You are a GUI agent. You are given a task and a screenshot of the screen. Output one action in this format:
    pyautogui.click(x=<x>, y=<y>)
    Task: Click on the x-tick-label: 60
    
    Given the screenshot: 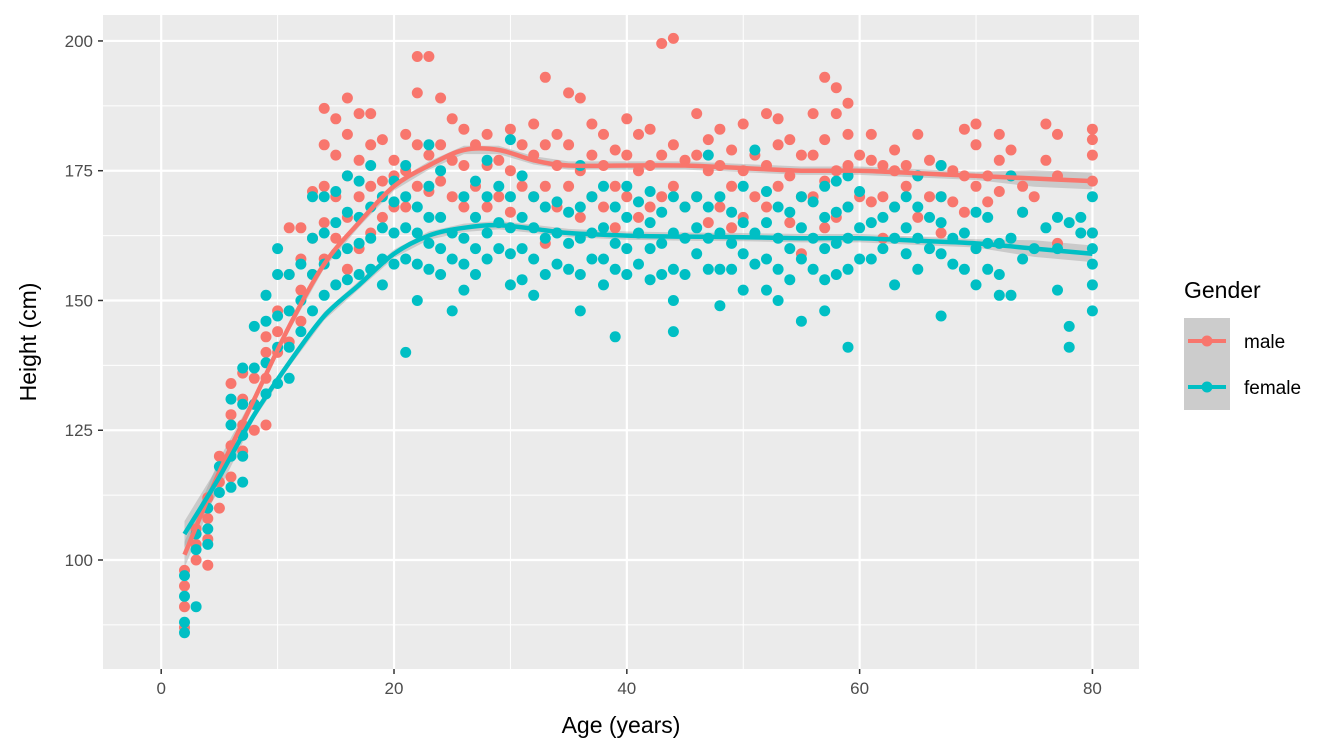 What is the action you would take?
    pyautogui.click(x=859, y=688)
    